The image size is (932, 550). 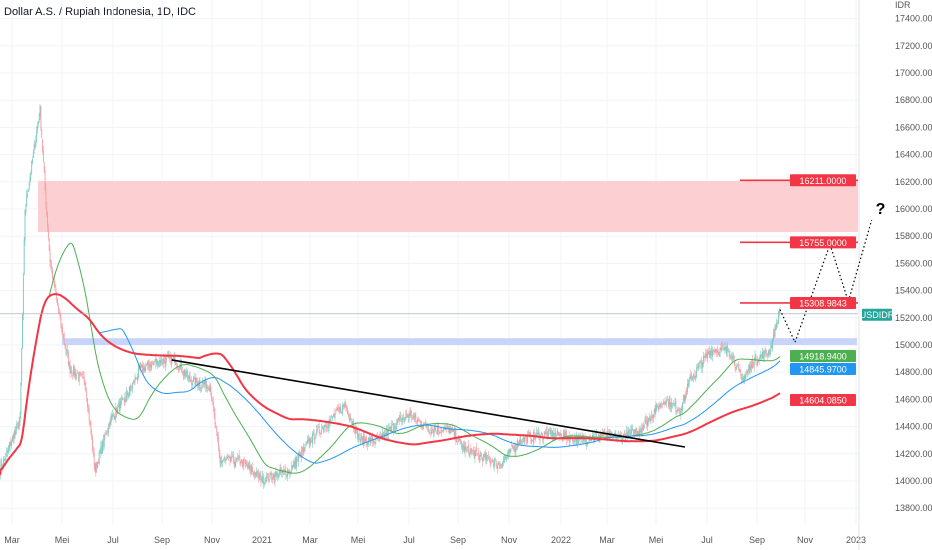 I want to click on chart-title: Dollar A.S. / Rupiah Indonesia, 1D, IDC, so click(x=100, y=12).